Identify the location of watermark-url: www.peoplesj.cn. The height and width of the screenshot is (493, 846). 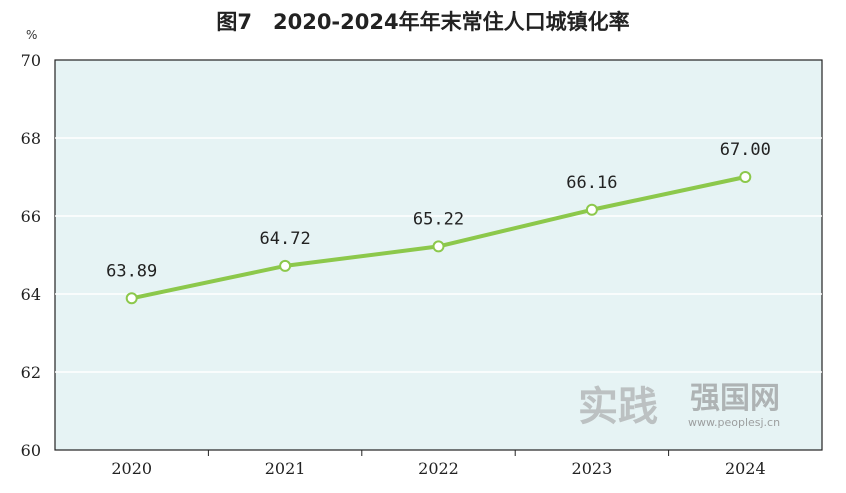
(734, 422).